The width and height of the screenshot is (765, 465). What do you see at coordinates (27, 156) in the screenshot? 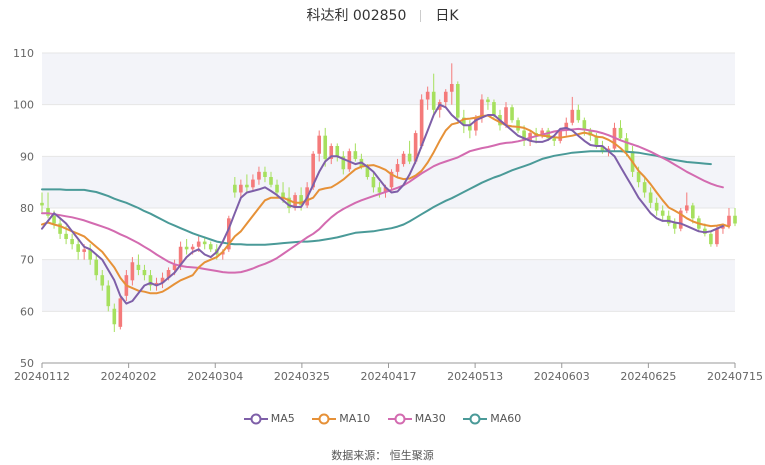
I see `y-tick-label: 90` at bounding box center [27, 156].